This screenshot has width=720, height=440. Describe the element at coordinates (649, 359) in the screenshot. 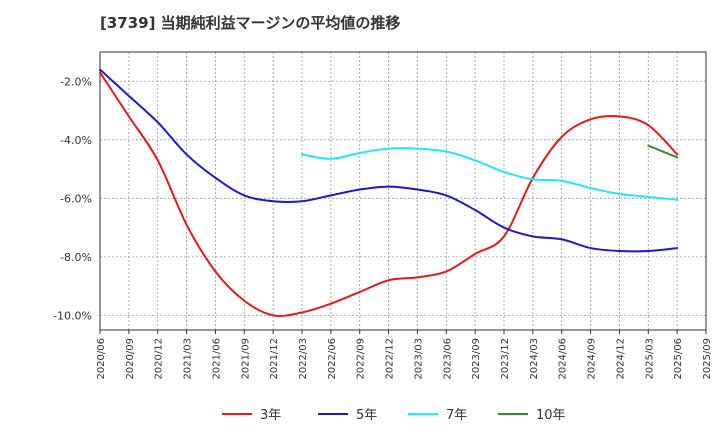

I see `x-tick-label: 2025/03` at that location.